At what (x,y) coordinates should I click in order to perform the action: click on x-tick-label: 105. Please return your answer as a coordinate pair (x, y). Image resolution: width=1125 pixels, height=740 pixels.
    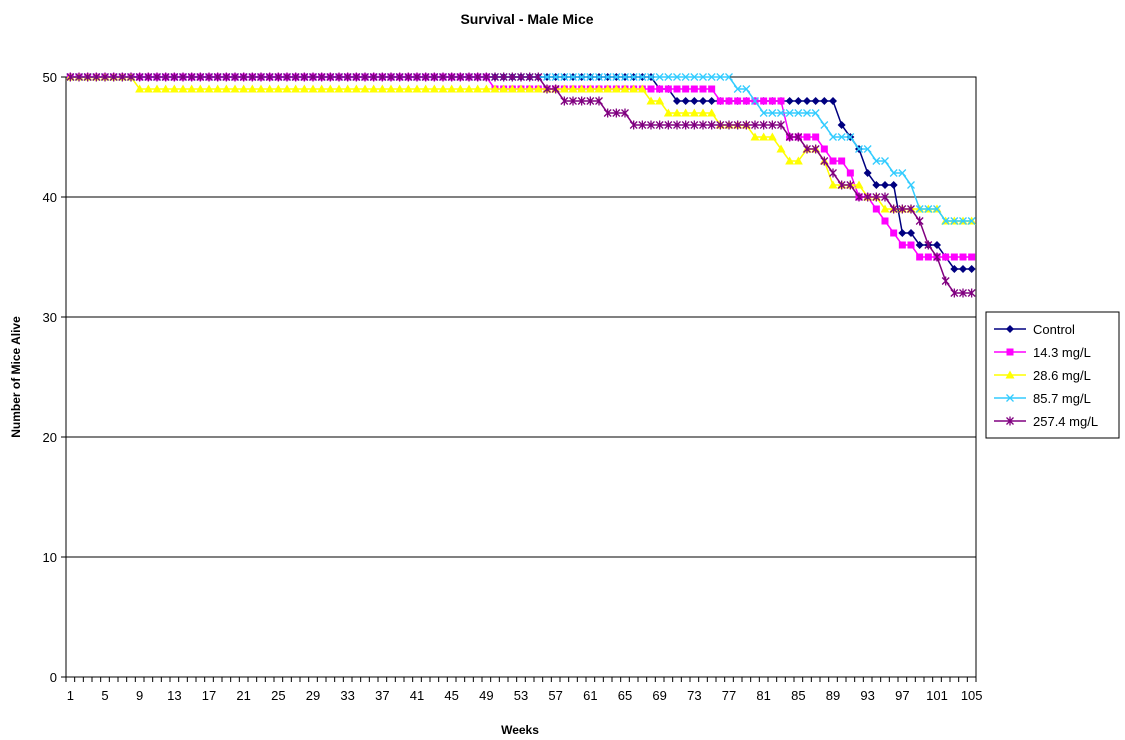
    Looking at the image, I should click on (972, 695).